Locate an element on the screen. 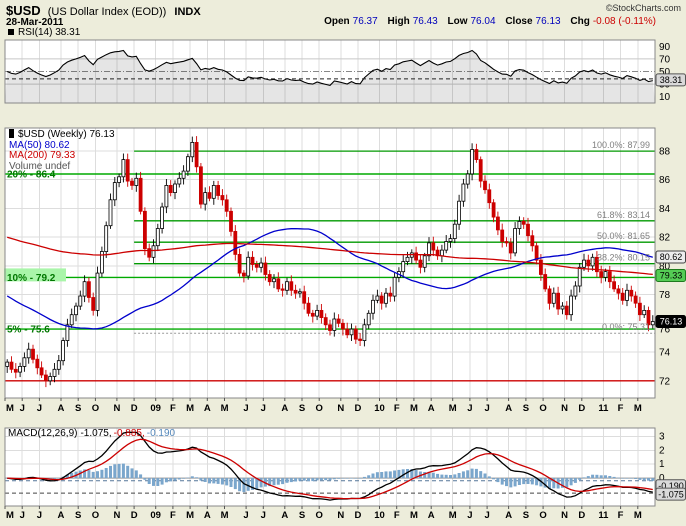  price-axis-label: 80 is located at coordinates (665, 266).